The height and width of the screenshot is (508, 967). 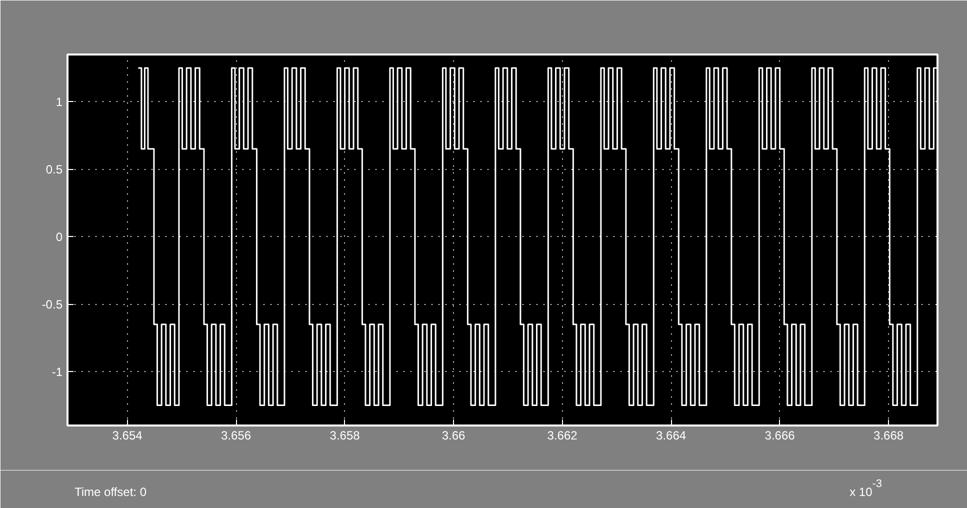 I want to click on x-tick-label: 3.664, so click(x=671, y=435).